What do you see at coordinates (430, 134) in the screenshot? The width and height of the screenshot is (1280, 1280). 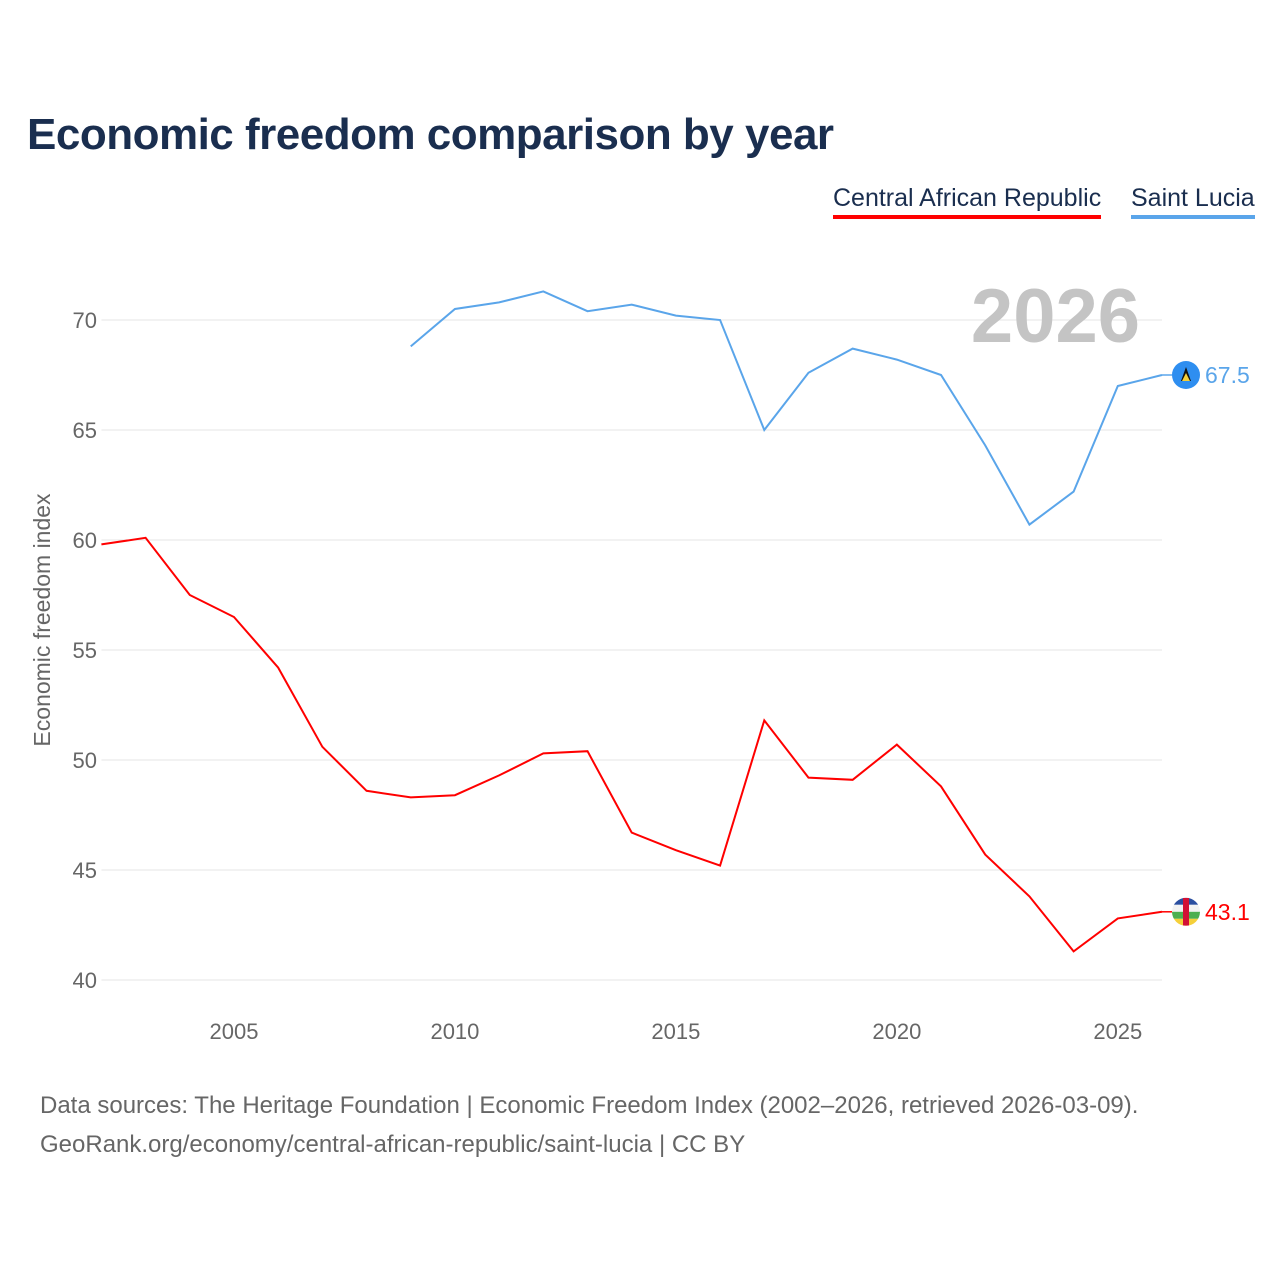 I see `chart-title: Economic freedom comparison by year` at bounding box center [430, 134].